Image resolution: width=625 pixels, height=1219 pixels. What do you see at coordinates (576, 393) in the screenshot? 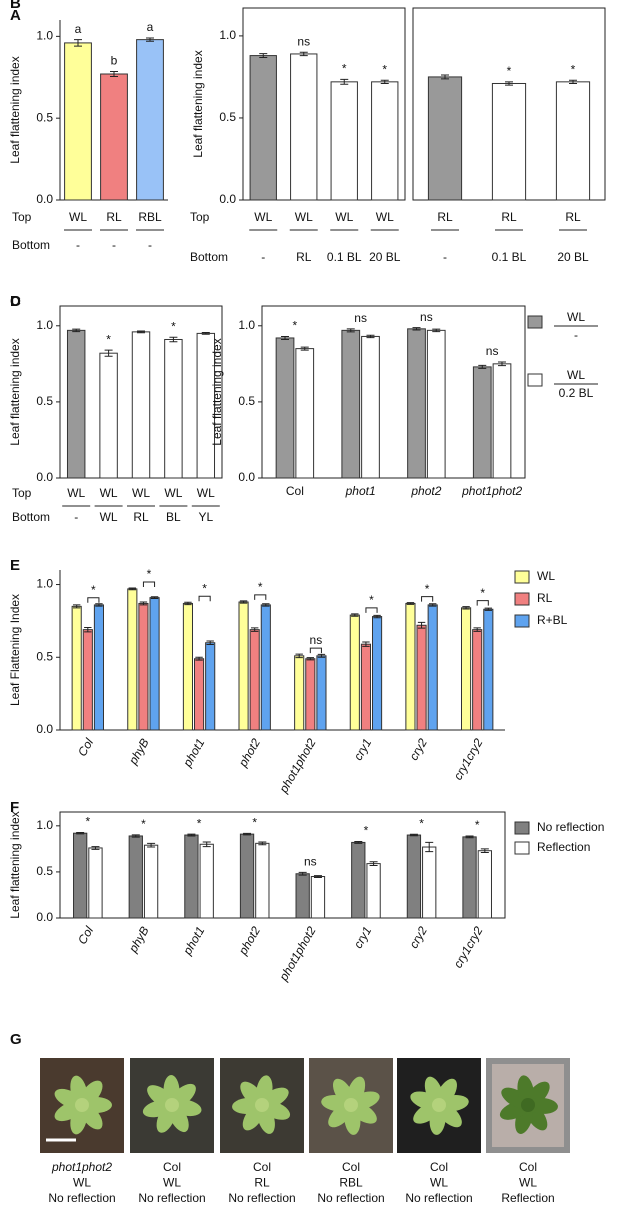
I see `legend-label: 0.2 BL` at bounding box center [576, 393].